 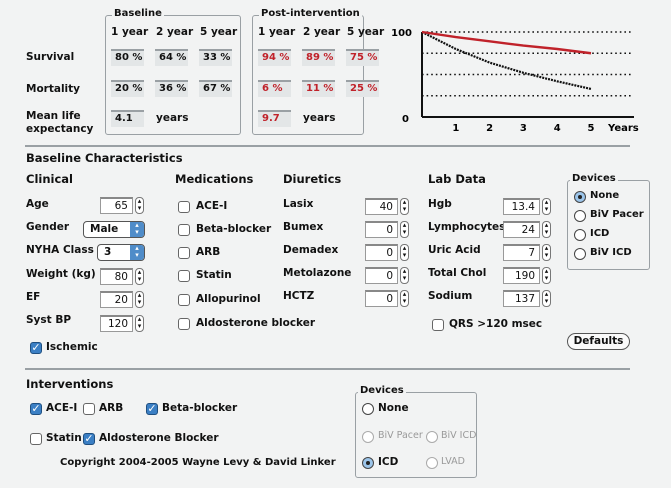 I want to click on intervention-statin-checkbox, so click(x=36, y=439).